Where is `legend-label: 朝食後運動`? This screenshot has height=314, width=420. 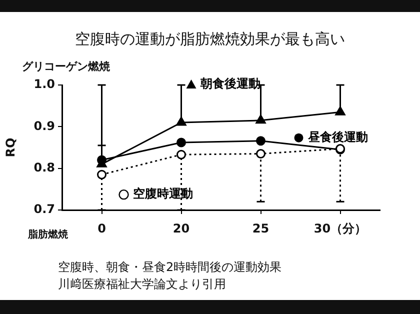 legend-label: 朝食後運動 is located at coordinates (229, 83).